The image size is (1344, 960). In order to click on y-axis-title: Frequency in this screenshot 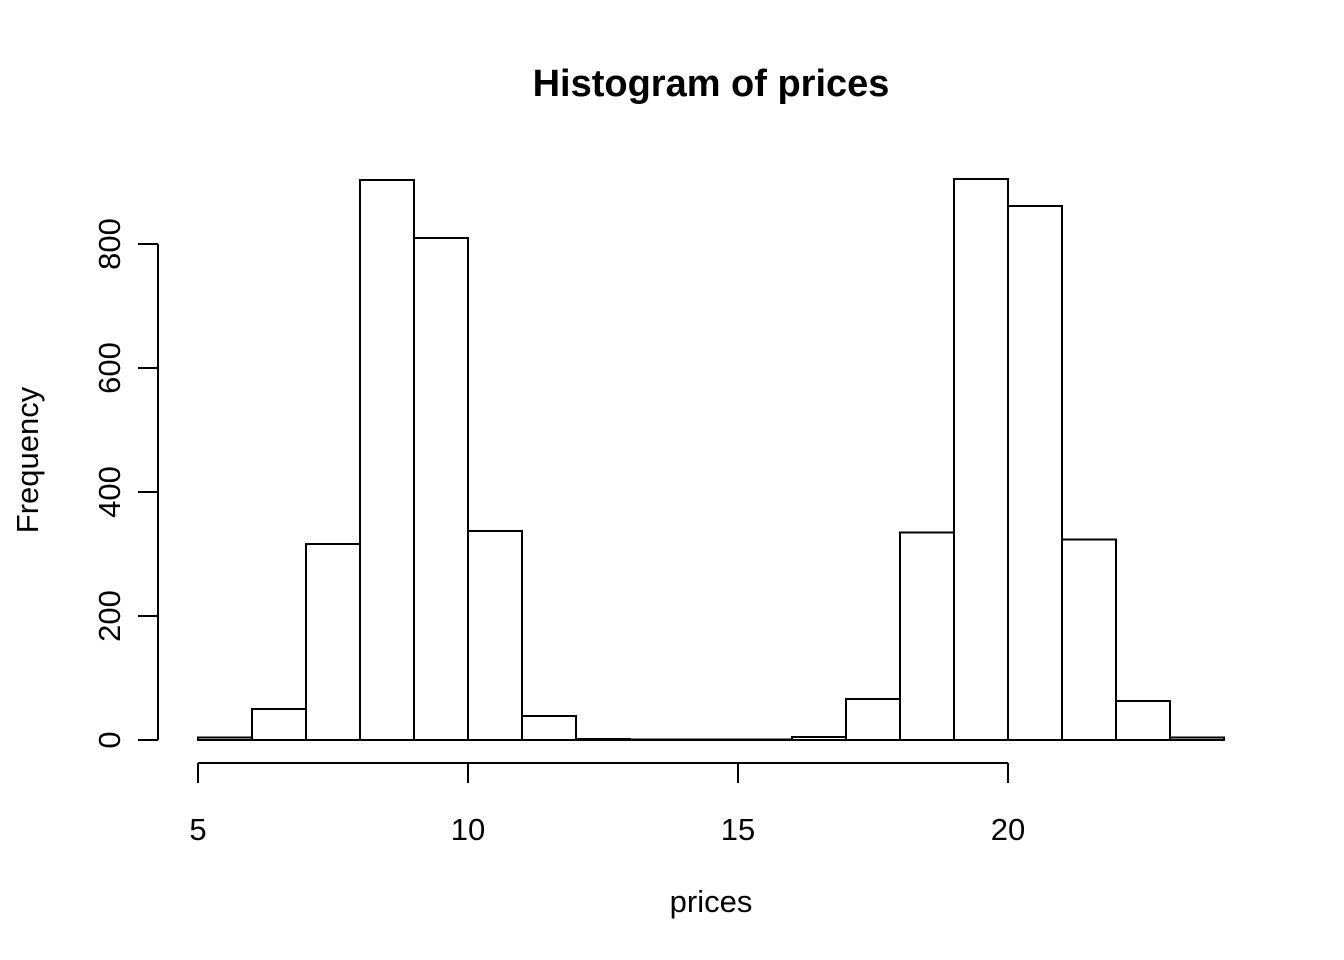, I will do `click(27, 459)`.